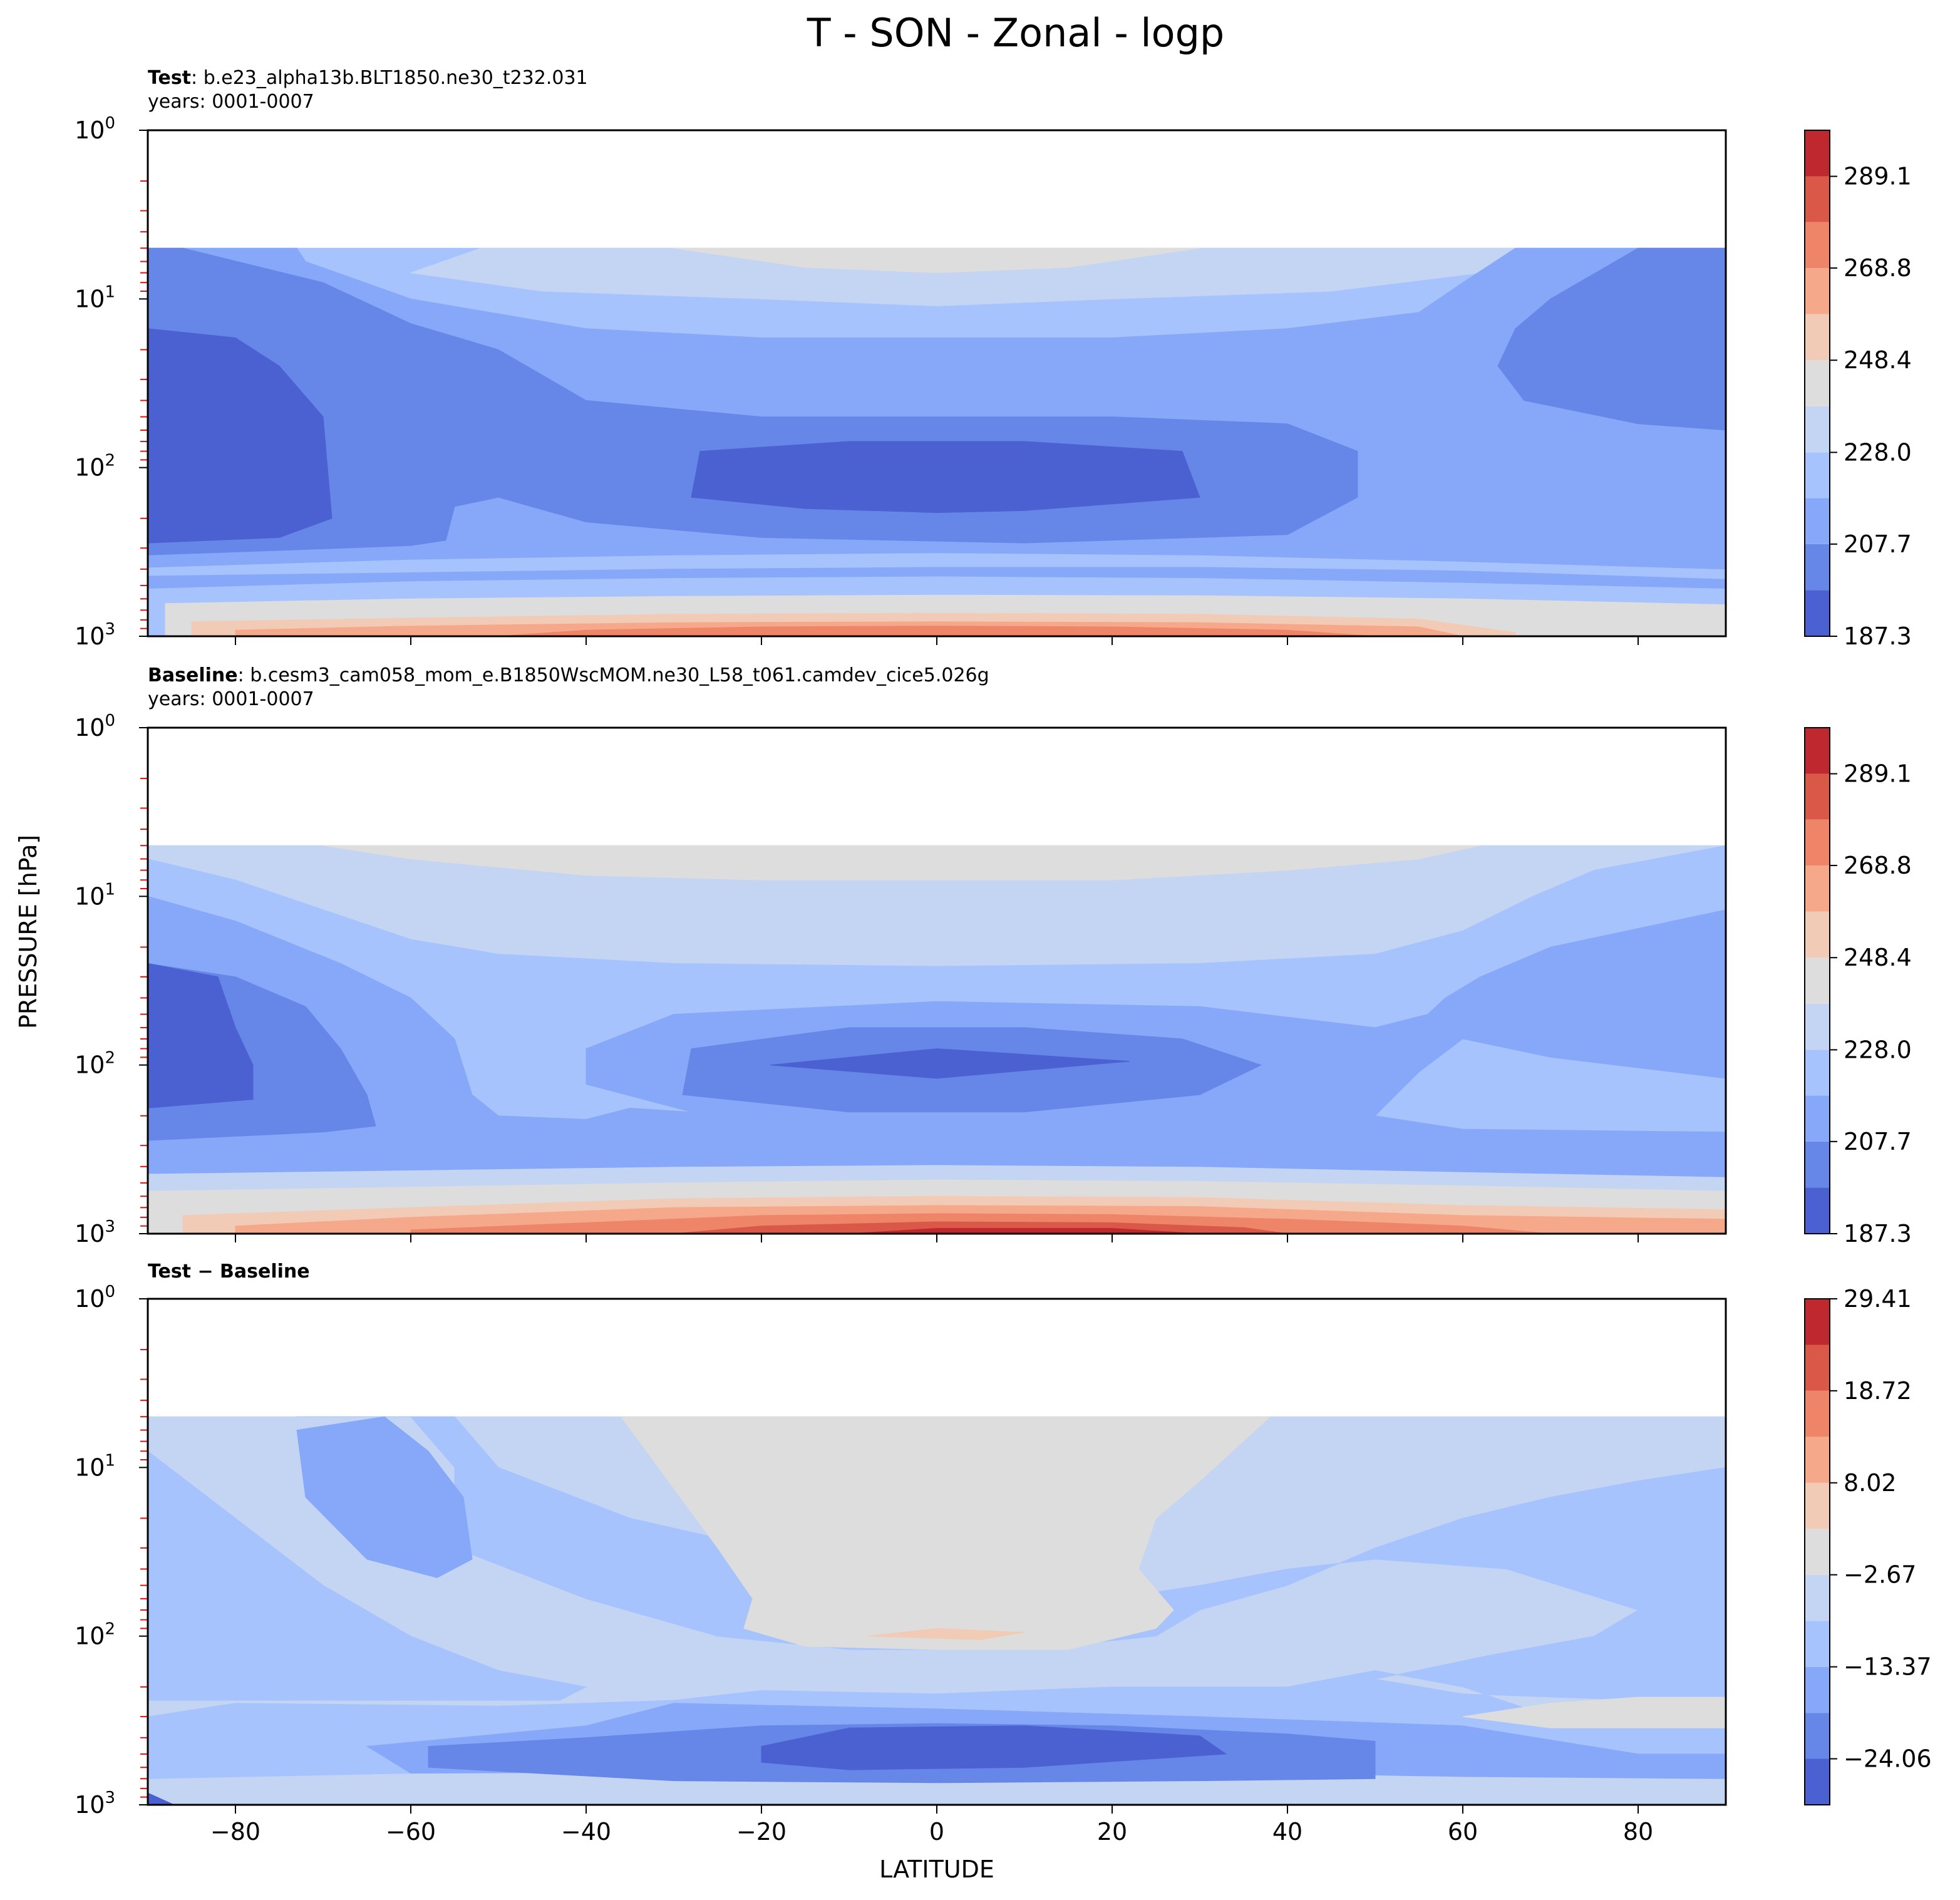 This screenshot has height=1900, width=1960. Describe the element at coordinates (1878, 1391) in the screenshot. I see `colorbar-tick-label: 18.72` at that location.